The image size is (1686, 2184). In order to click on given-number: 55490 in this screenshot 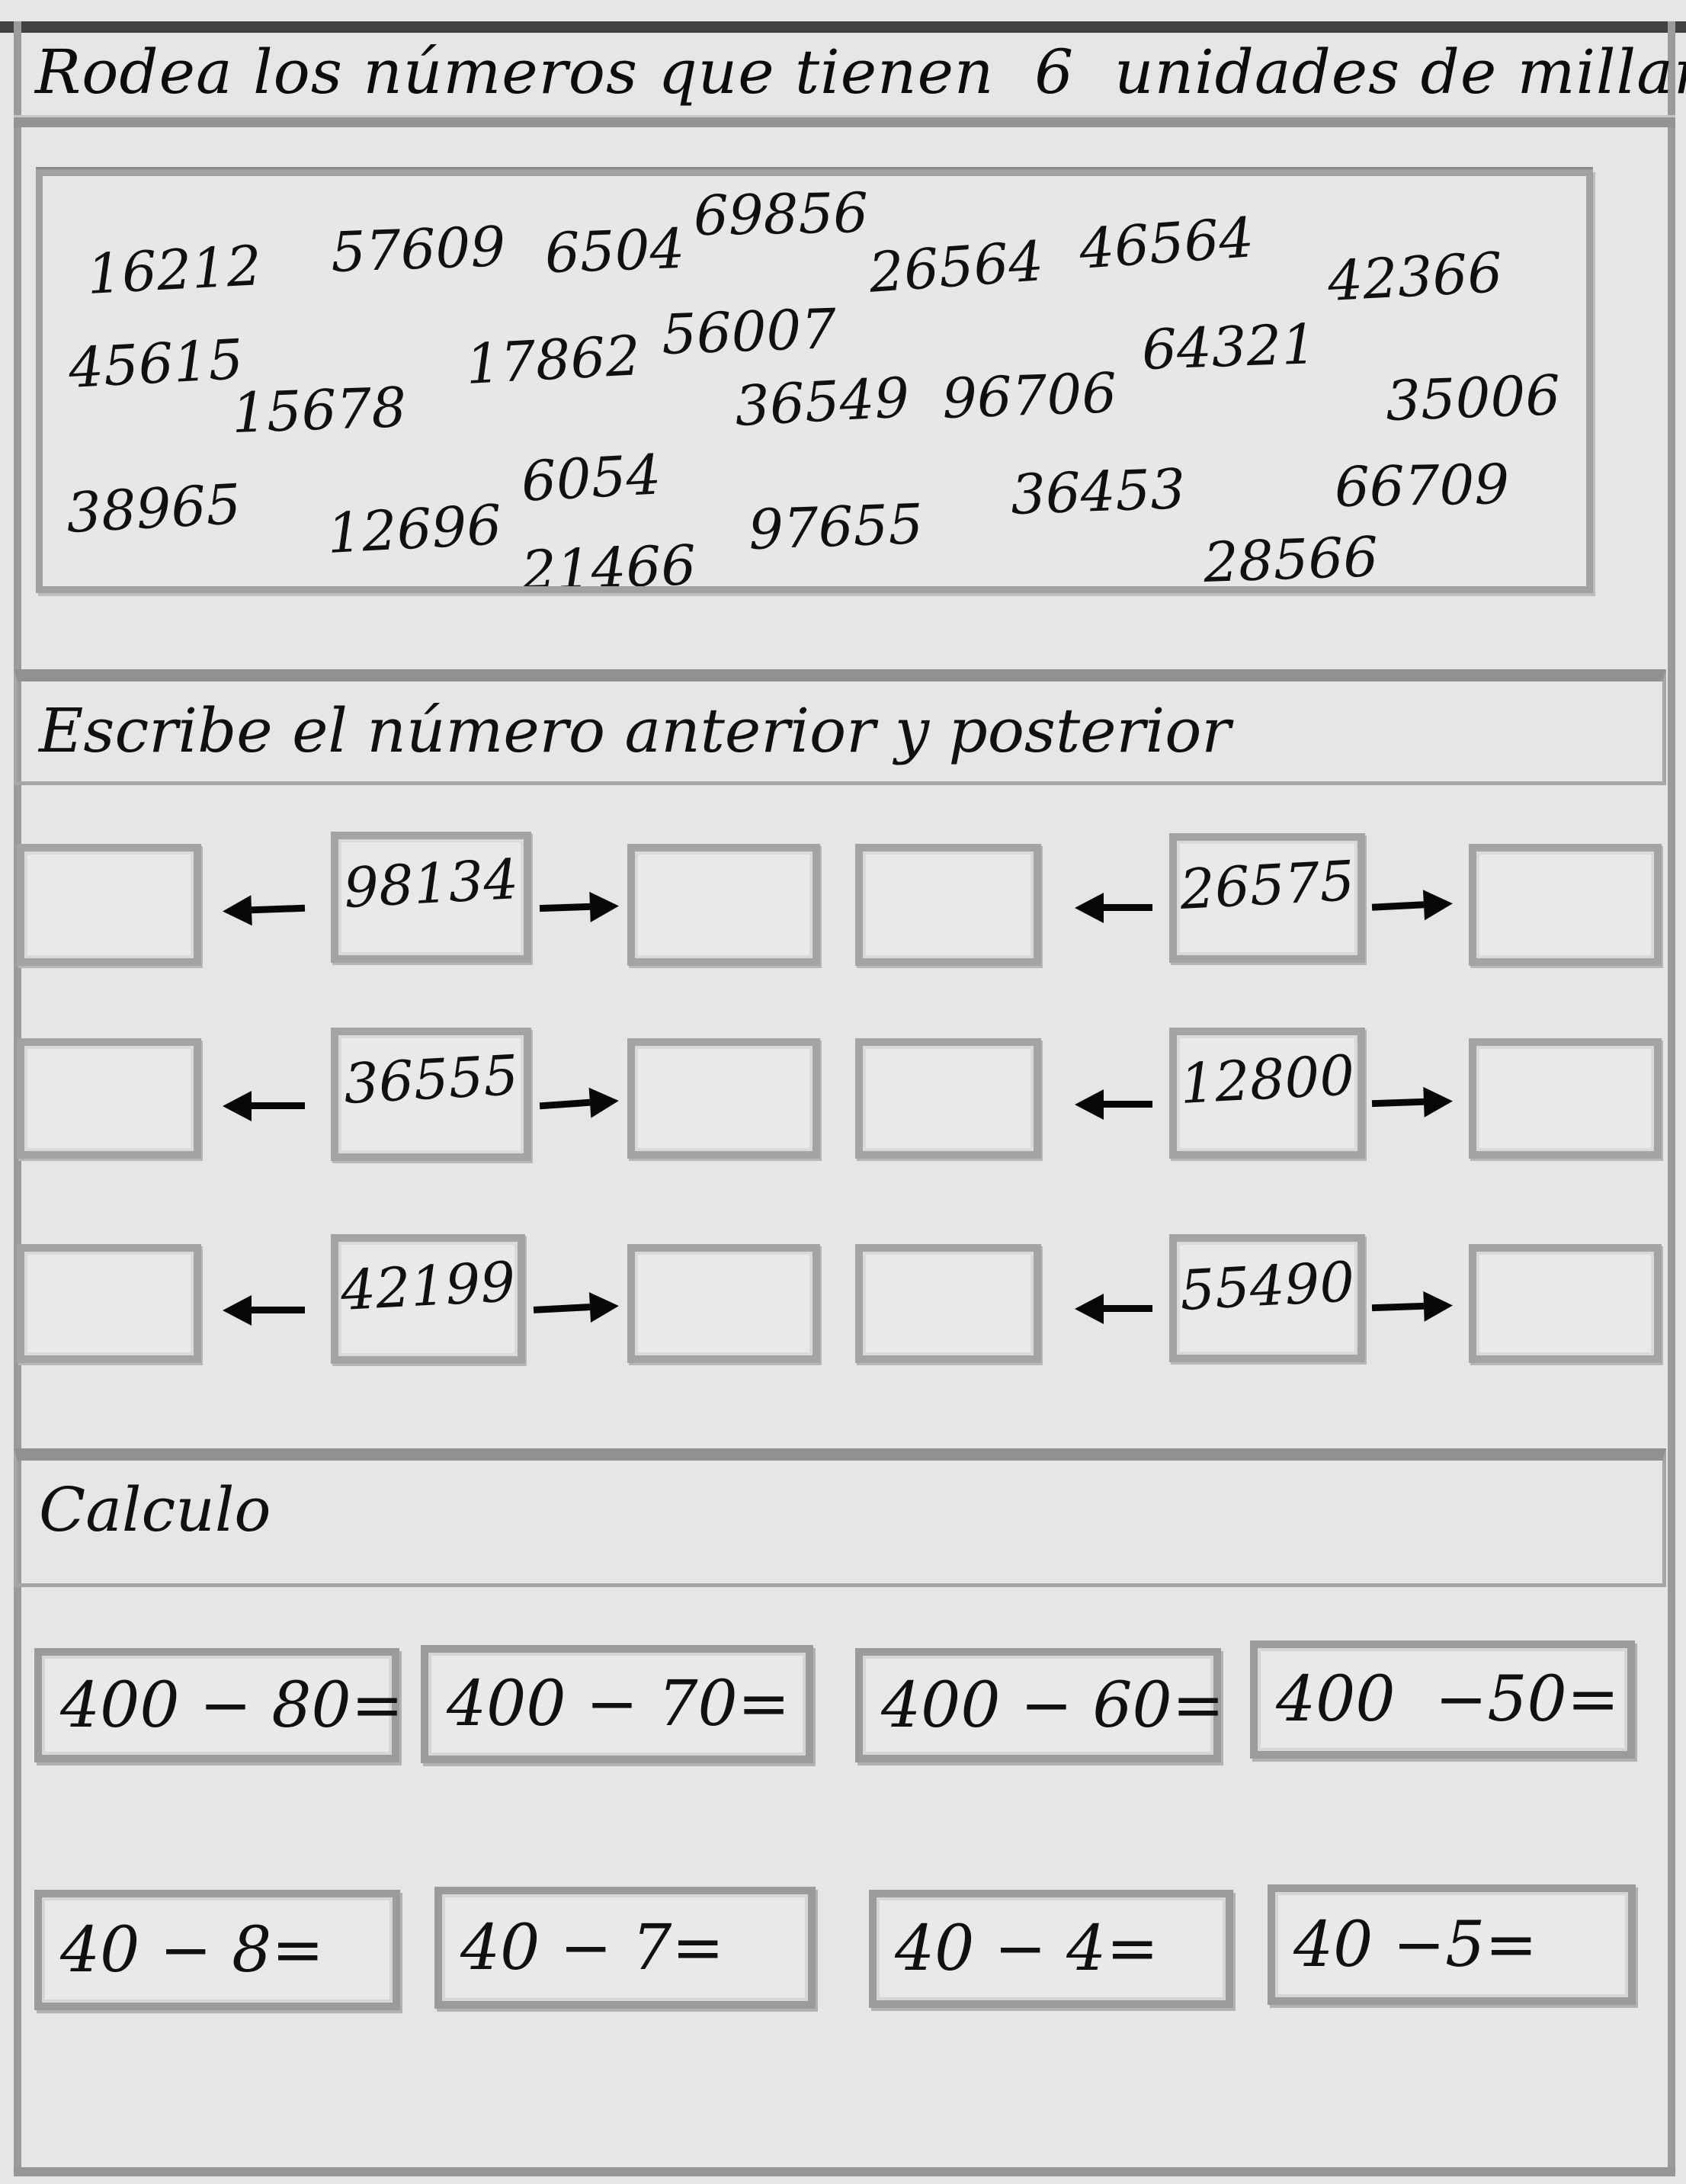, I will do `click(1267, 1286)`.